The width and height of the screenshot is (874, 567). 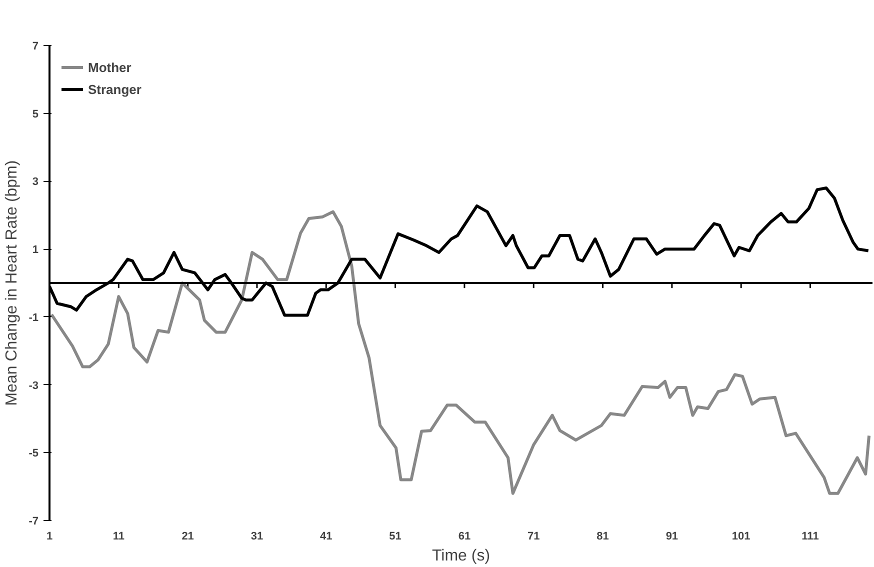 I want to click on legend-label: Mother, so click(x=110, y=67).